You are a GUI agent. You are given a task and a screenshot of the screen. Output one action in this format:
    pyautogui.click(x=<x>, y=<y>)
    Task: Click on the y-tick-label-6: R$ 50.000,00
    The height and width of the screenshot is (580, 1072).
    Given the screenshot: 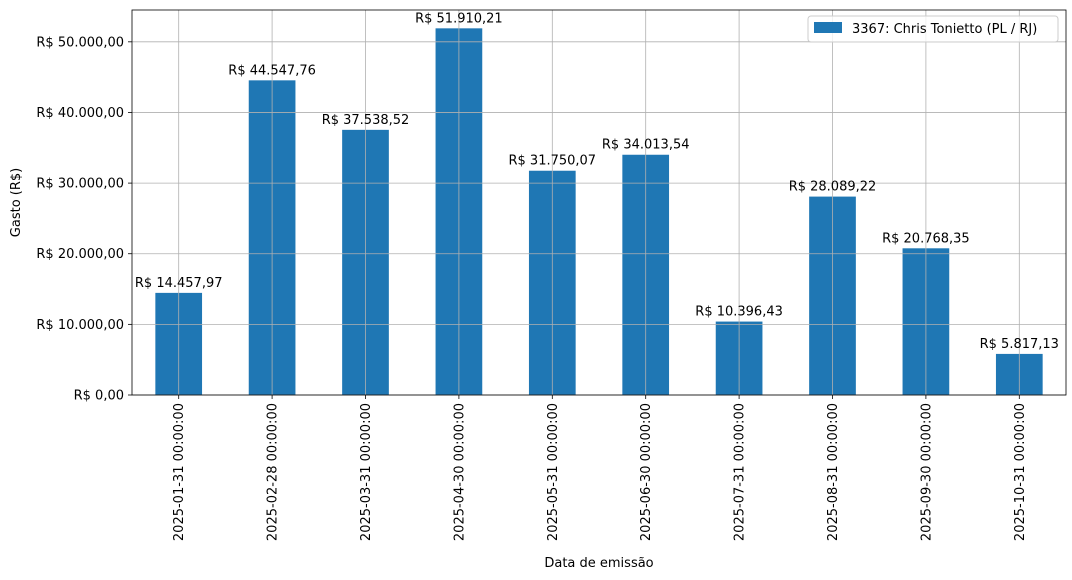 What is the action you would take?
    pyautogui.click(x=80, y=42)
    